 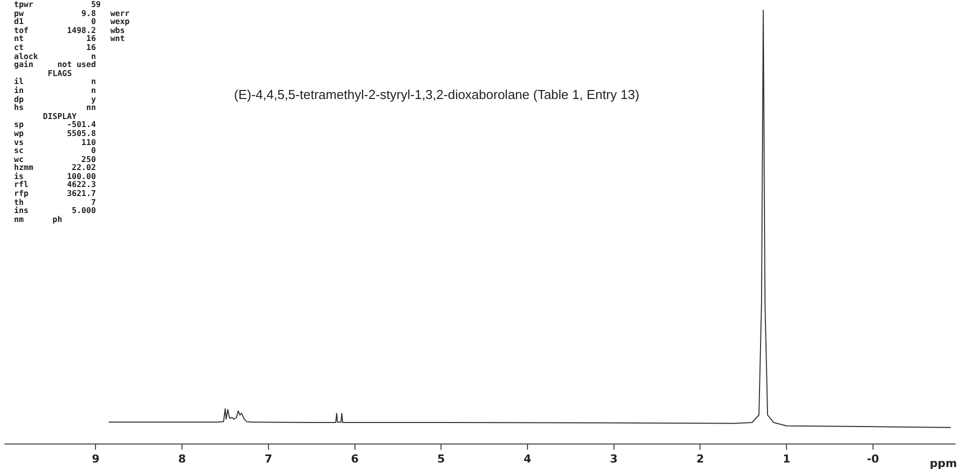 What do you see at coordinates (72, 13) in the screenshot?
I see `annotation: pw 9.8 werr` at bounding box center [72, 13].